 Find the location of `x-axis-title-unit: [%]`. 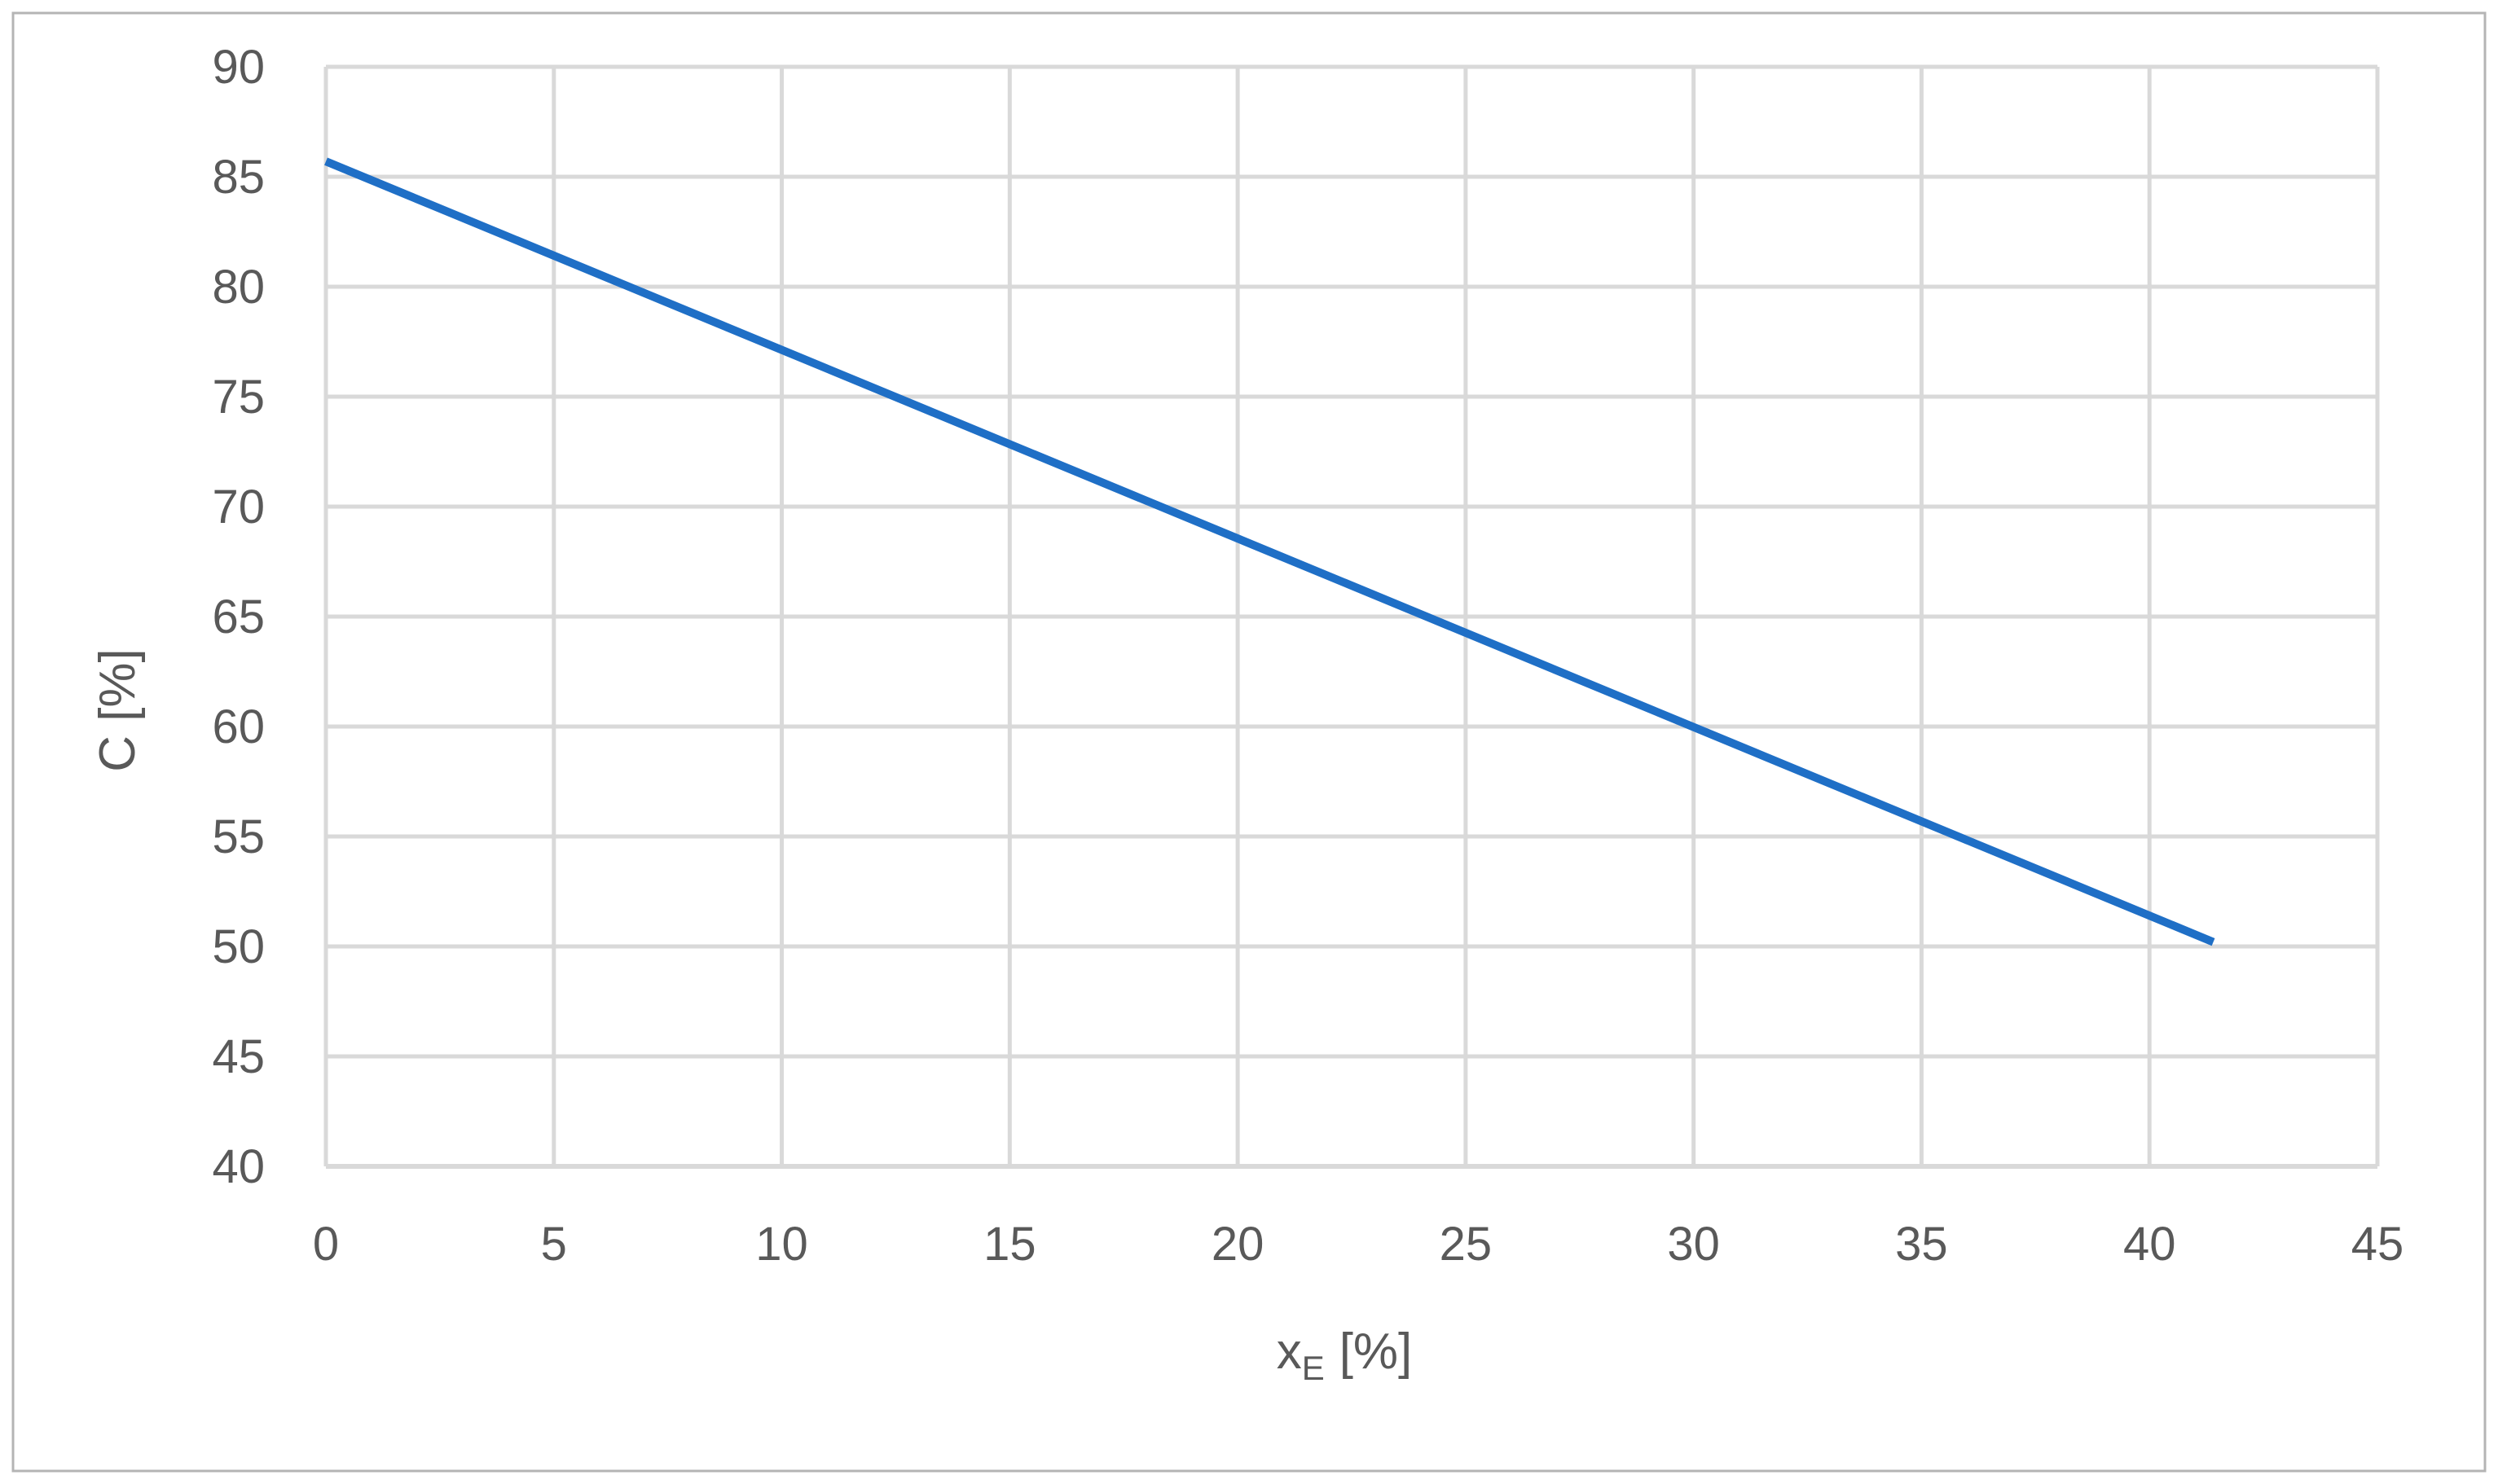

x-axis-title-unit: [%] is located at coordinates (1376, 1352).